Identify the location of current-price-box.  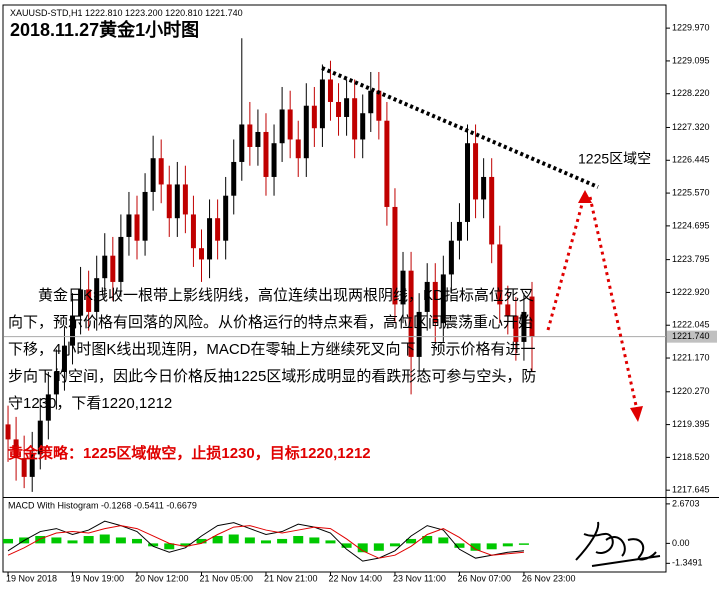
(692, 336).